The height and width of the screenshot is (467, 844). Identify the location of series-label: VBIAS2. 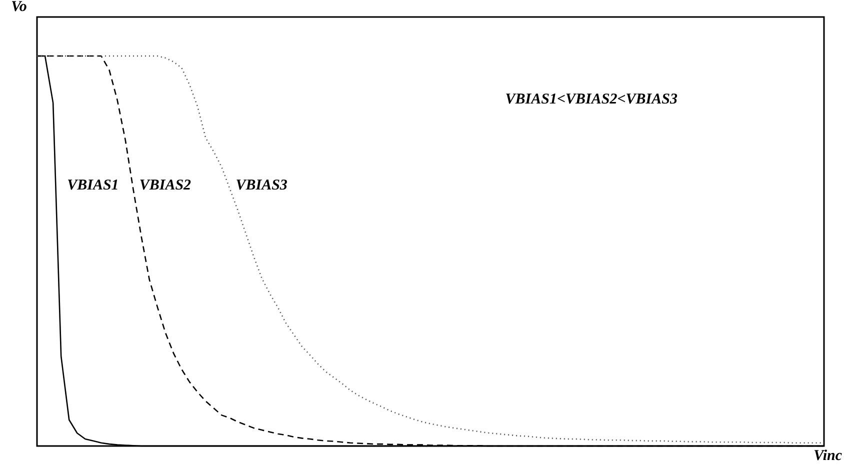
(165, 186).